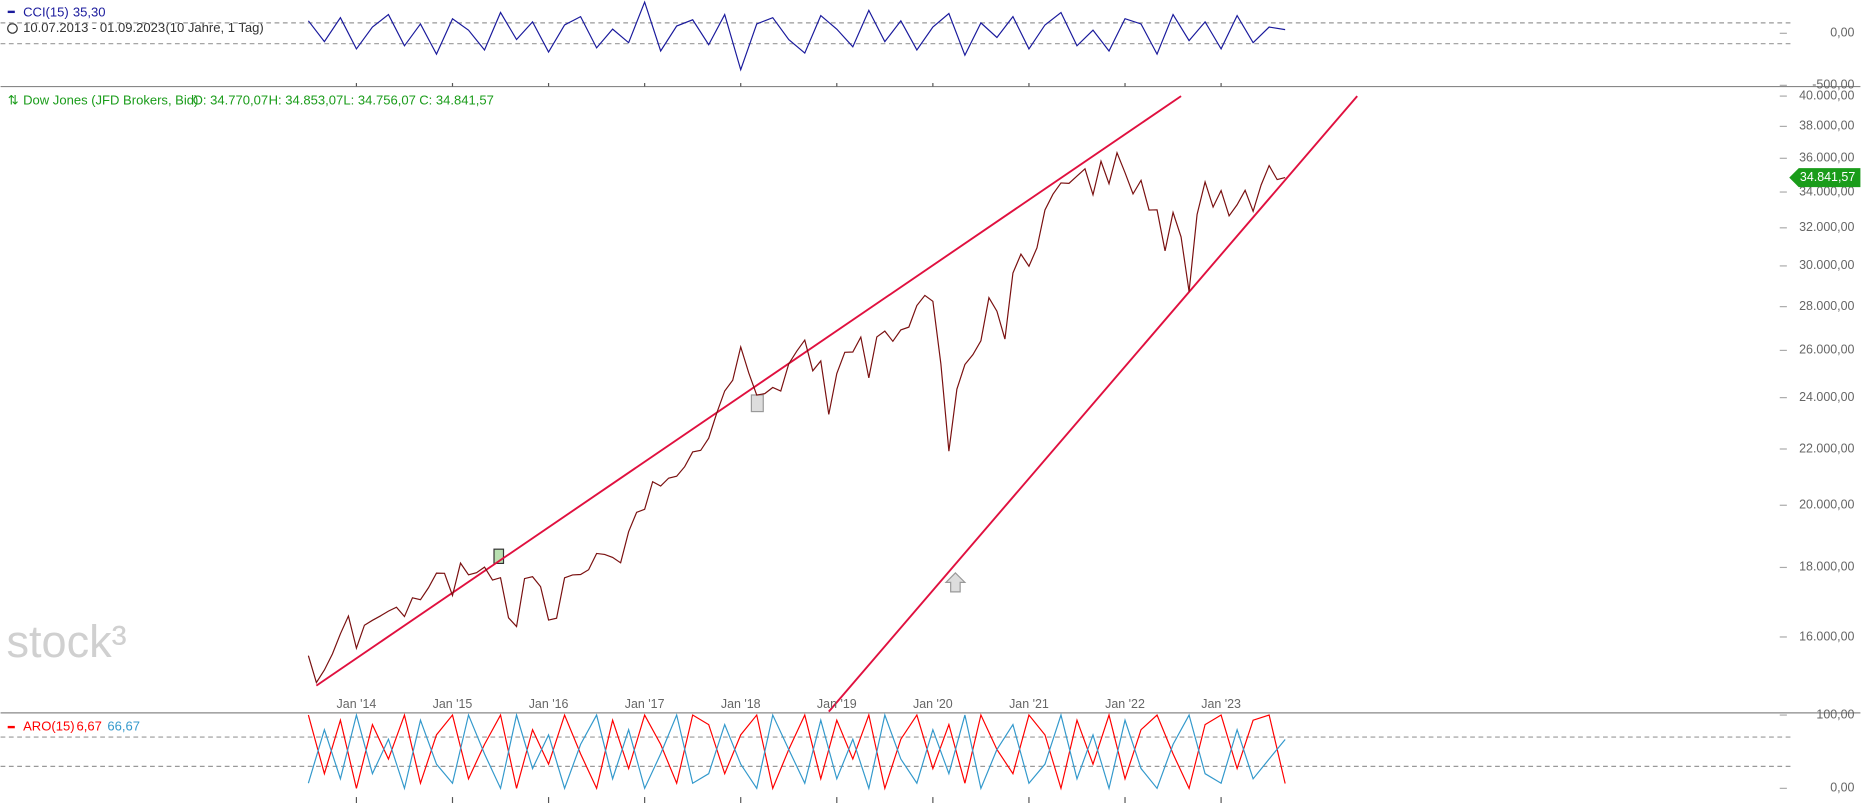 This screenshot has height=803, width=1861. I want to click on date-range: 10.07.2013 - 01.09.2023, so click(94, 27).